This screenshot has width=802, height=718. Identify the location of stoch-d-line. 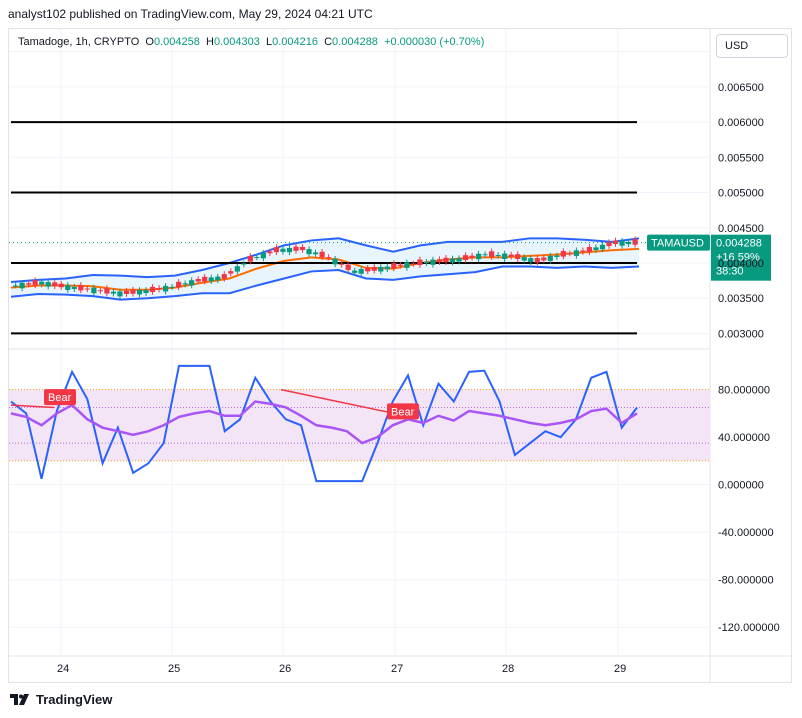
(324, 422).